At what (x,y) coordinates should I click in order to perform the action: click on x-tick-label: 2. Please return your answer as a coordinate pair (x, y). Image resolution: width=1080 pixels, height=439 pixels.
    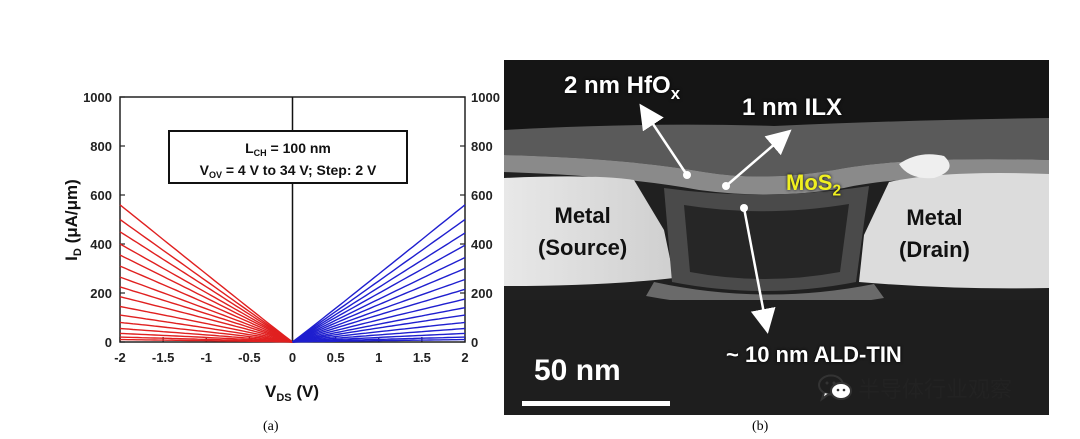
    Looking at the image, I should click on (464, 357).